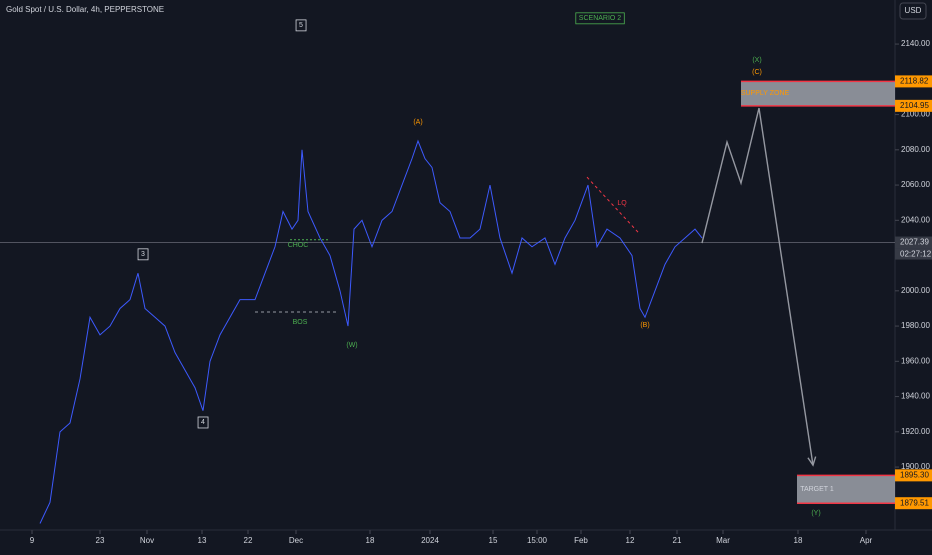 The width and height of the screenshot is (932, 555). What do you see at coordinates (817, 489) in the screenshot?
I see `annotation: TARGET 1` at bounding box center [817, 489].